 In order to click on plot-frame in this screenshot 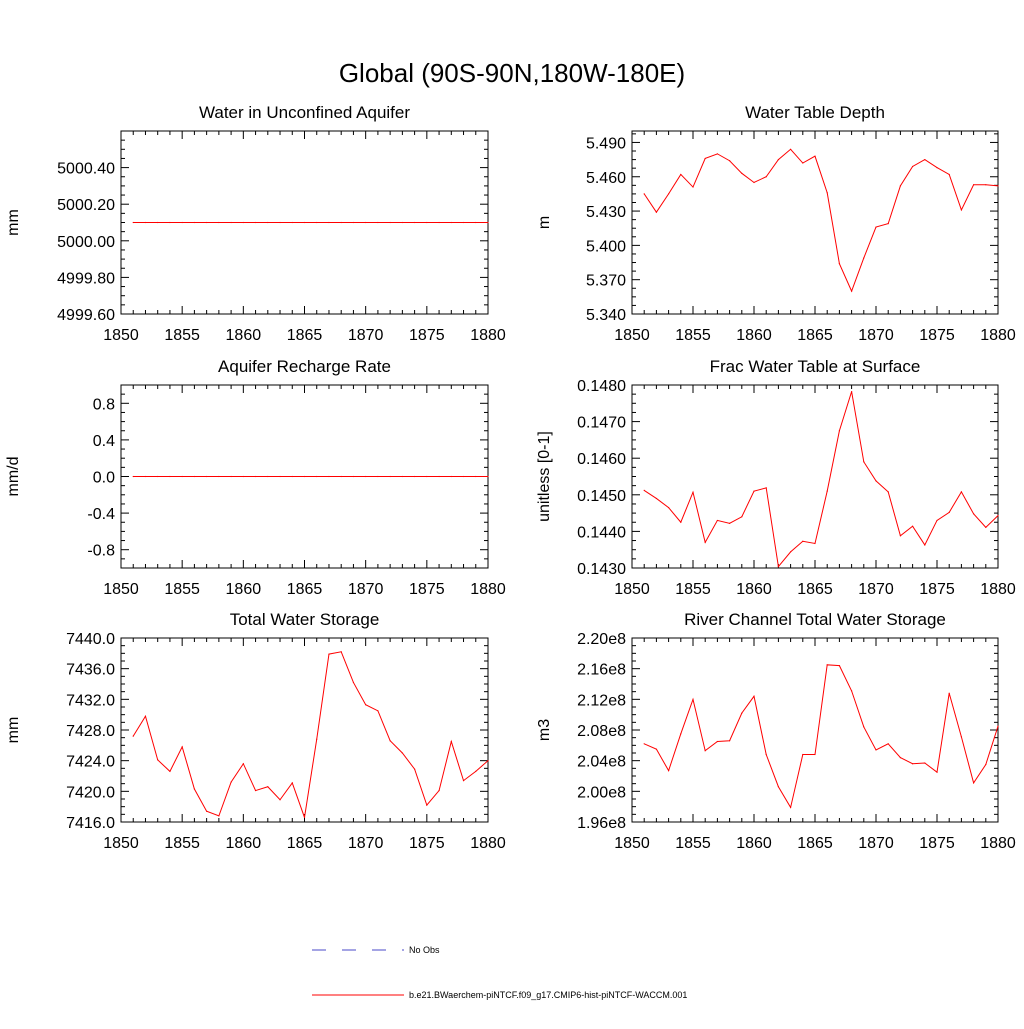, I will do `click(304, 730)`.